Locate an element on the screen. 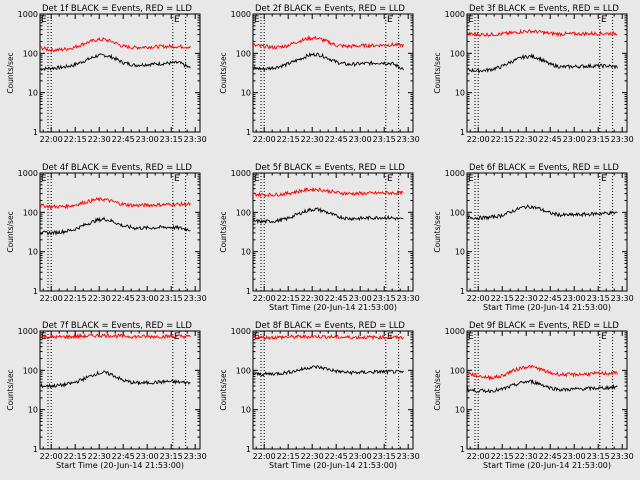  panel-title: Det 5f BLACK = Events, RED = LLD is located at coordinates (330, 168).